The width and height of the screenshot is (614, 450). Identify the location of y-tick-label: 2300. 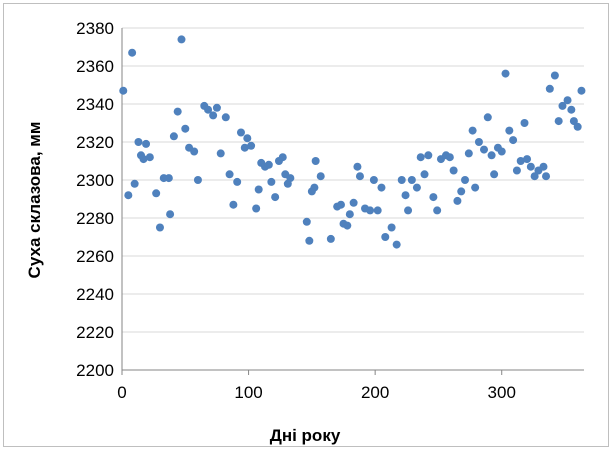
(95, 180).